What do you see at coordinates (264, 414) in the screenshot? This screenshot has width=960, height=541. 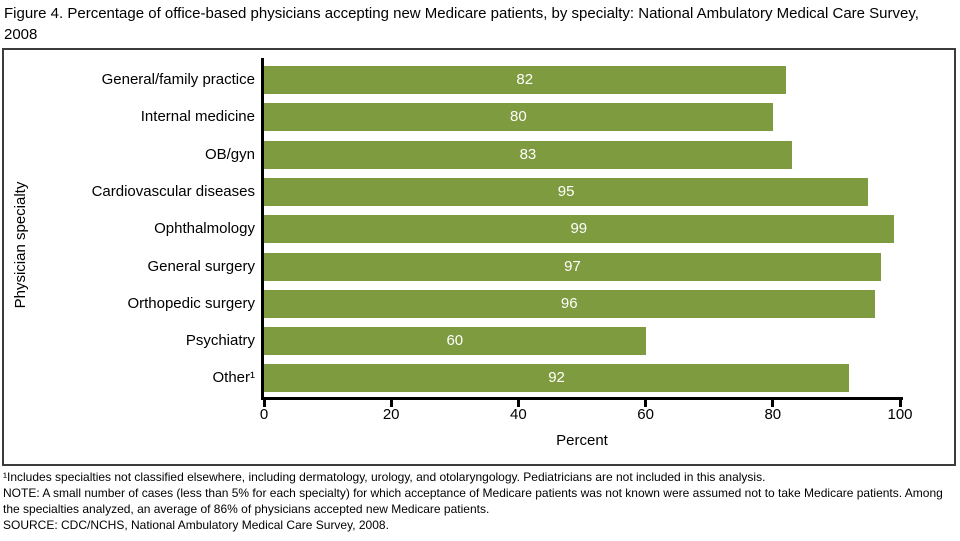 I see `x-axis-tick-label: 0` at bounding box center [264, 414].